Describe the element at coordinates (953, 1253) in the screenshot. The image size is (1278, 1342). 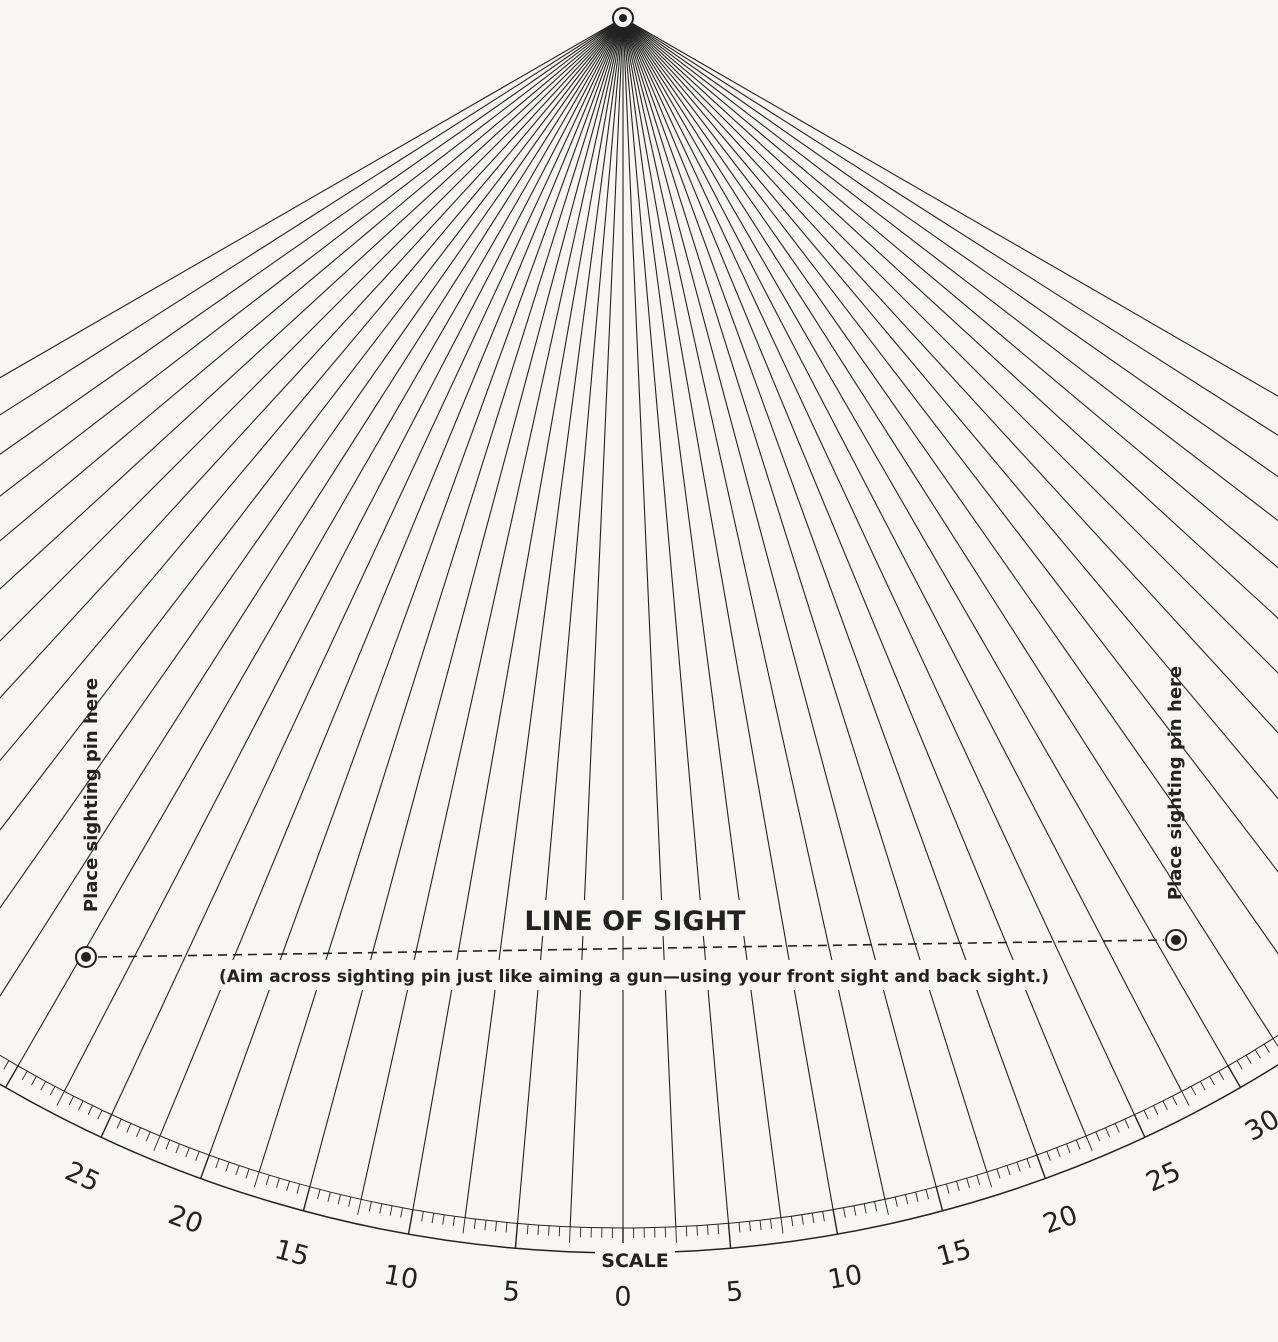
I see `scale-number: 15` at that location.